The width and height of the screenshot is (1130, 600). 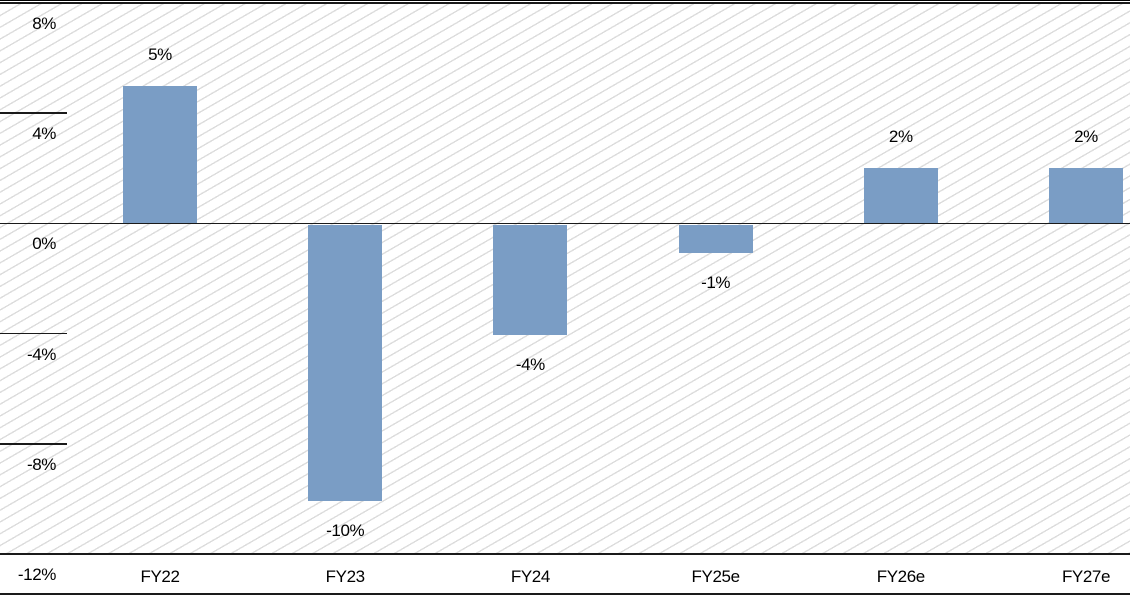 I want to click on category-label-FY24: FY24, so click(x=530, y=576).